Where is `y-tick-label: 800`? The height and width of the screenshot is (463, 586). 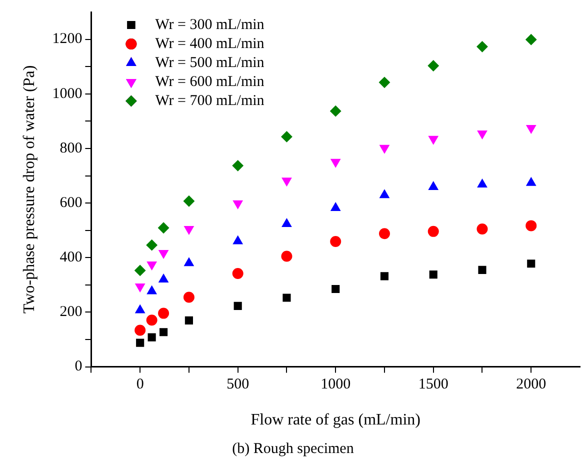 y-tick-label: 800 is located at coordinates (71, 148).